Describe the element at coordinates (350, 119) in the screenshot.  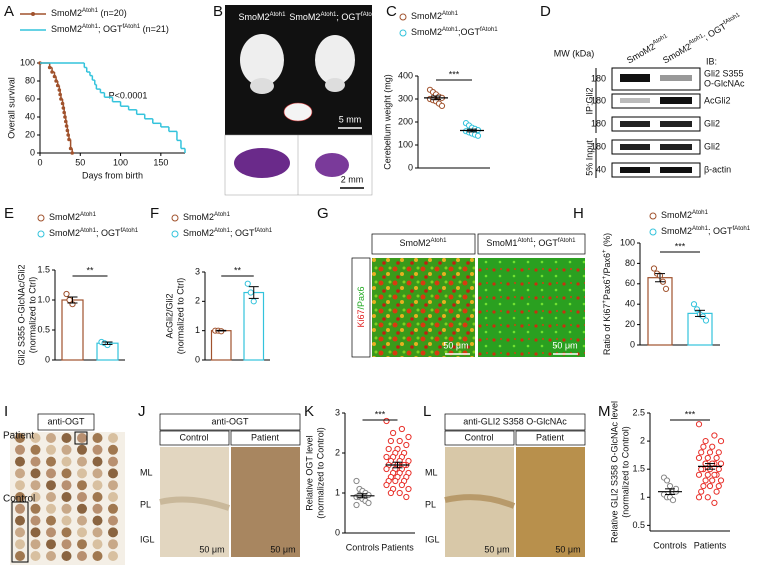
I see `scale-label: 5 mm` at that location.